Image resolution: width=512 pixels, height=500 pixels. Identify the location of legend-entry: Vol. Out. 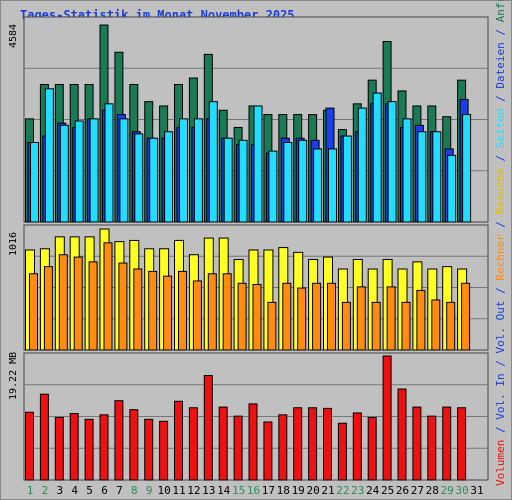
(500, 327).